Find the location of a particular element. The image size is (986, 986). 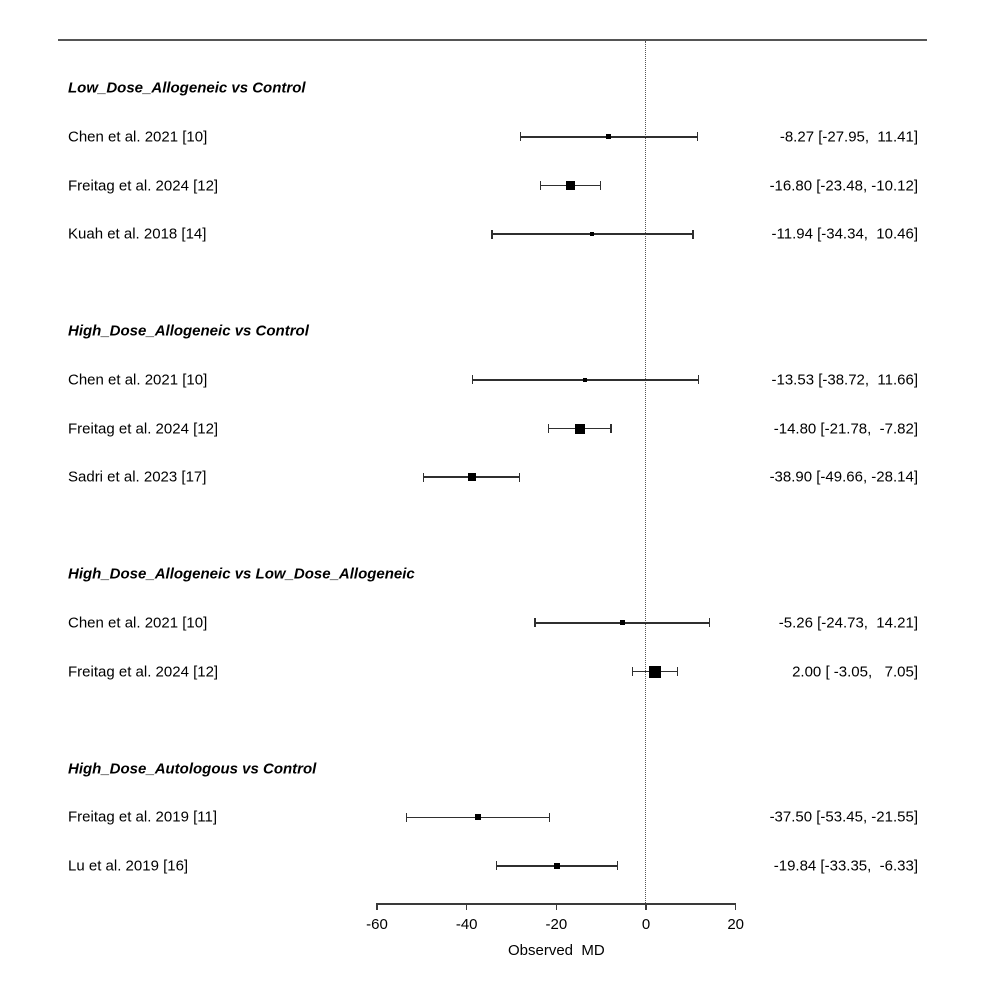

study-label: Sadri et al. 2023 [17] is located at coordinates (137, 477).